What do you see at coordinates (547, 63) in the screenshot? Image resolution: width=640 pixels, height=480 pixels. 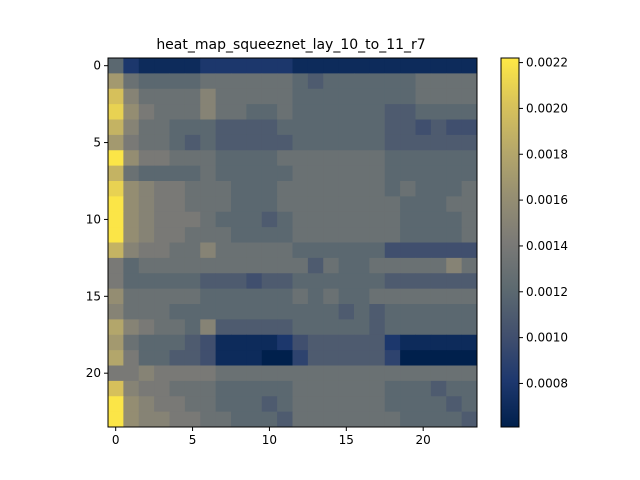 I see `colorbar-tick-label: 0.0022` at bounding box center [547, 63].